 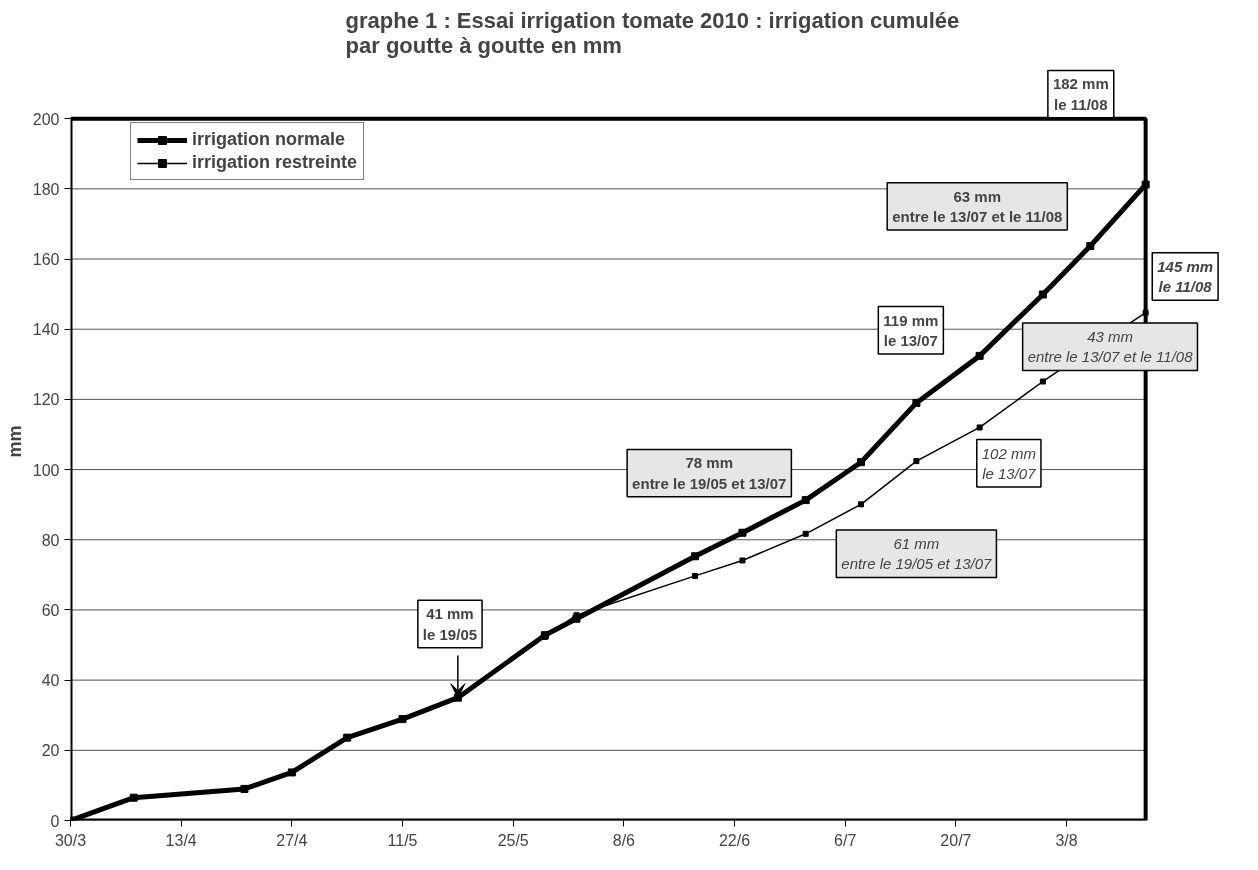 What do you see at coordinates (624, 840) in the screenshot?
I see `x-tick-label: 8/6` at bounding box center [624, 840].